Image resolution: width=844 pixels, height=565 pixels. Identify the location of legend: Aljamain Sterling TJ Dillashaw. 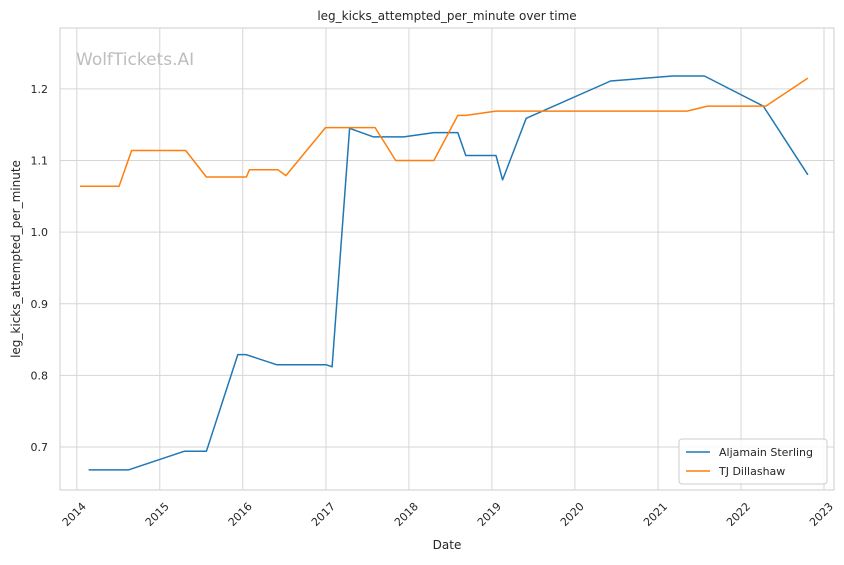
(753, 461).